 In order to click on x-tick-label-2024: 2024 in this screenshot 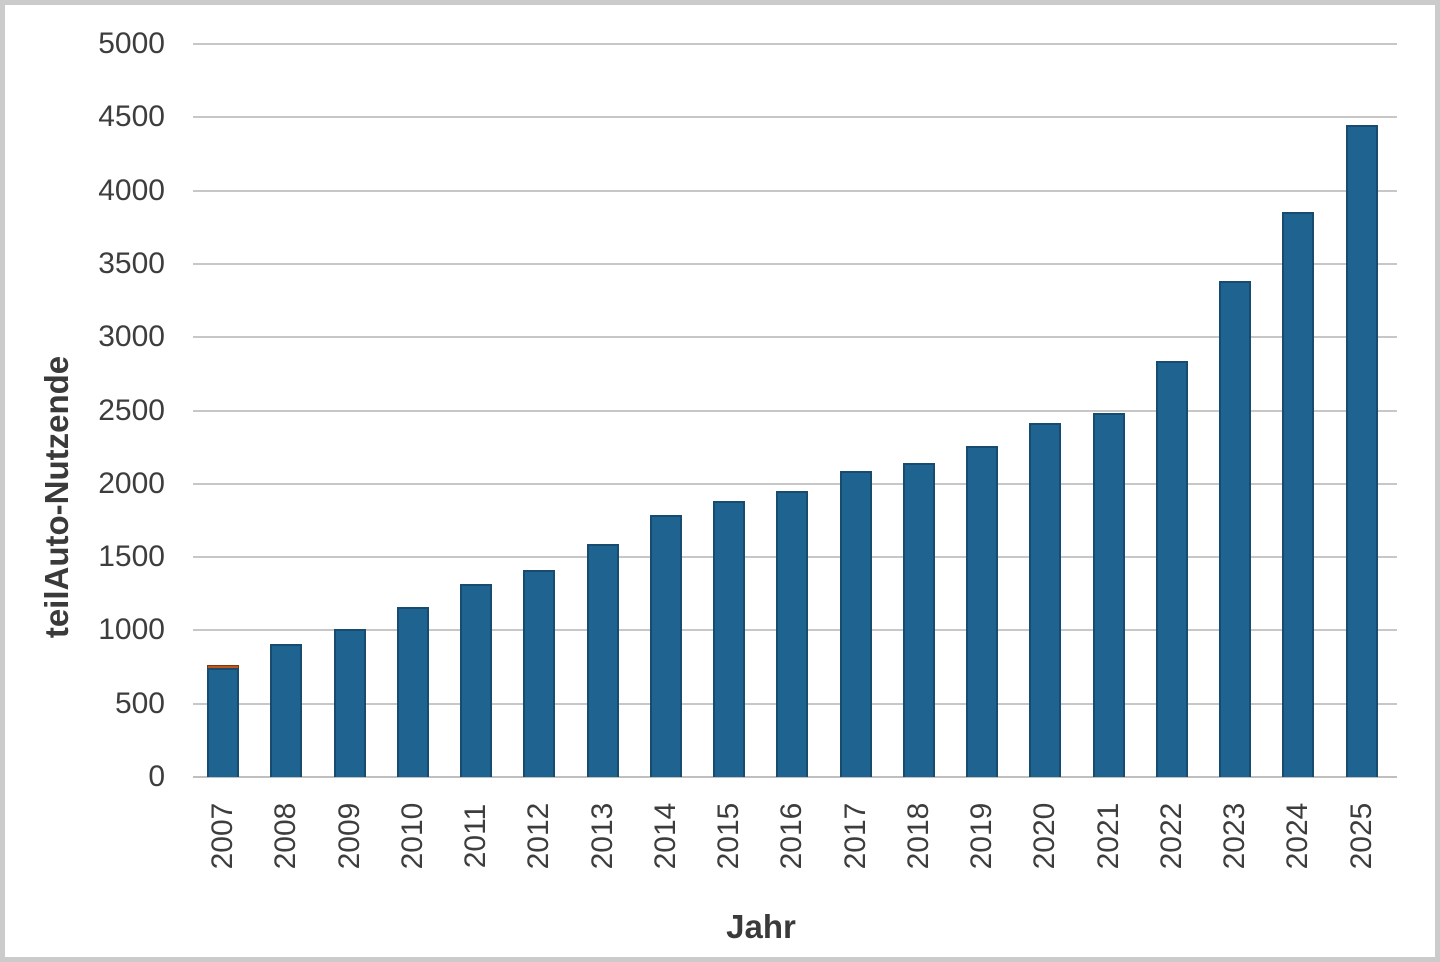, I will do `click(1298, 836)`.